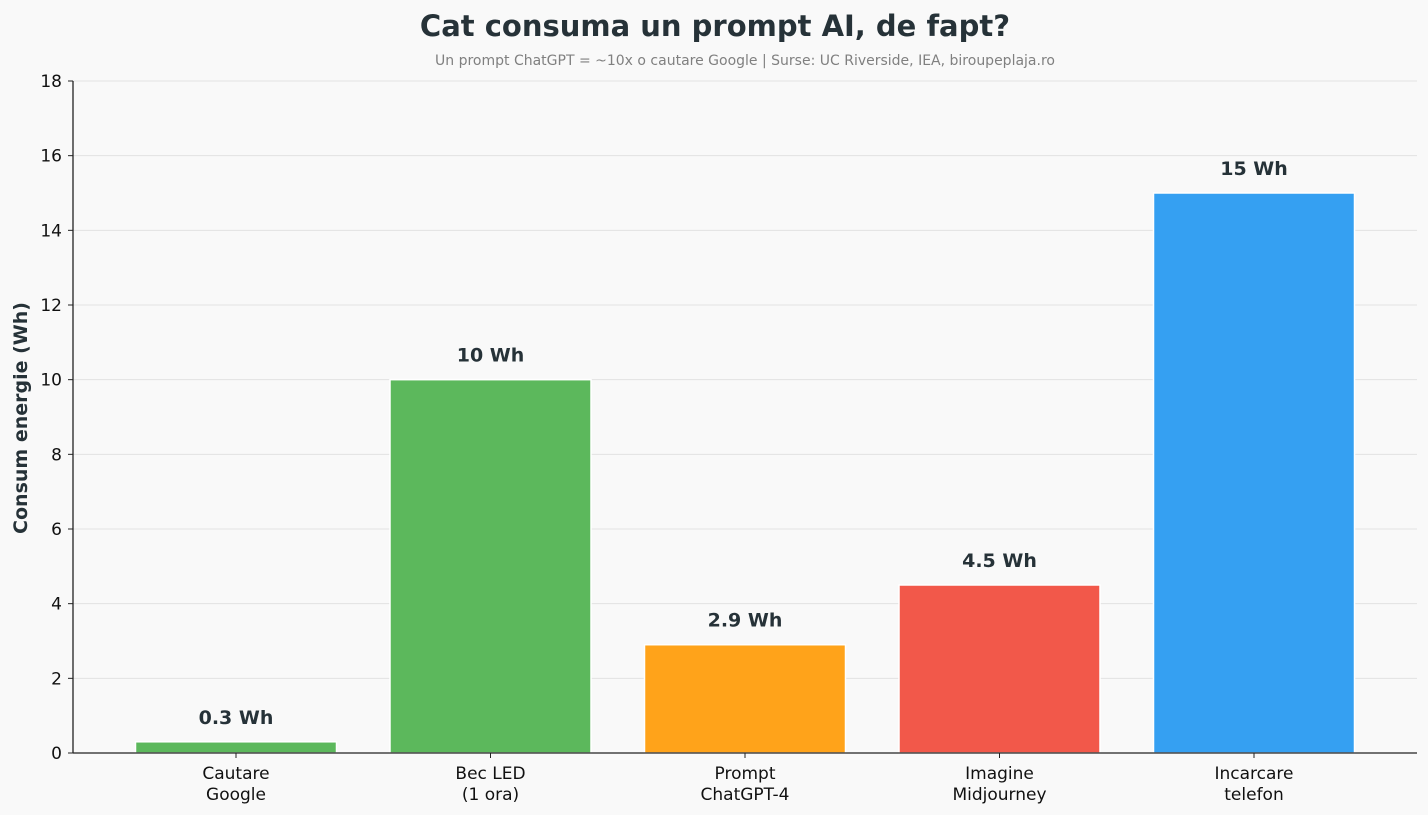  Describe the element at coordinates (745, 621) in the screenshot. I see `data-label: 2.9 Wh` at that location.